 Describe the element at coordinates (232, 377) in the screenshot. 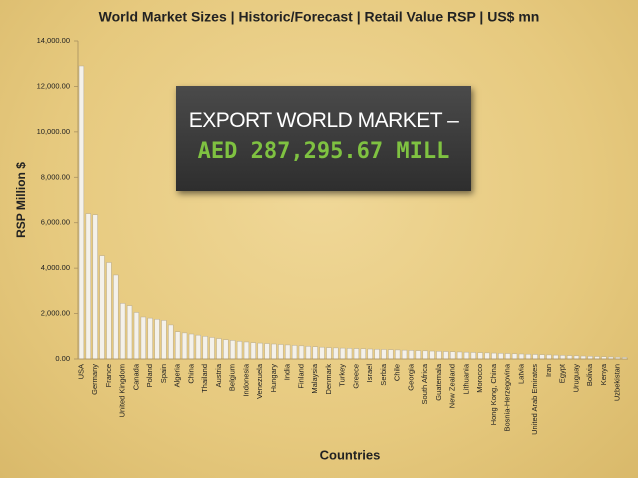

I see `x-tick-label: Belgium` at that location.